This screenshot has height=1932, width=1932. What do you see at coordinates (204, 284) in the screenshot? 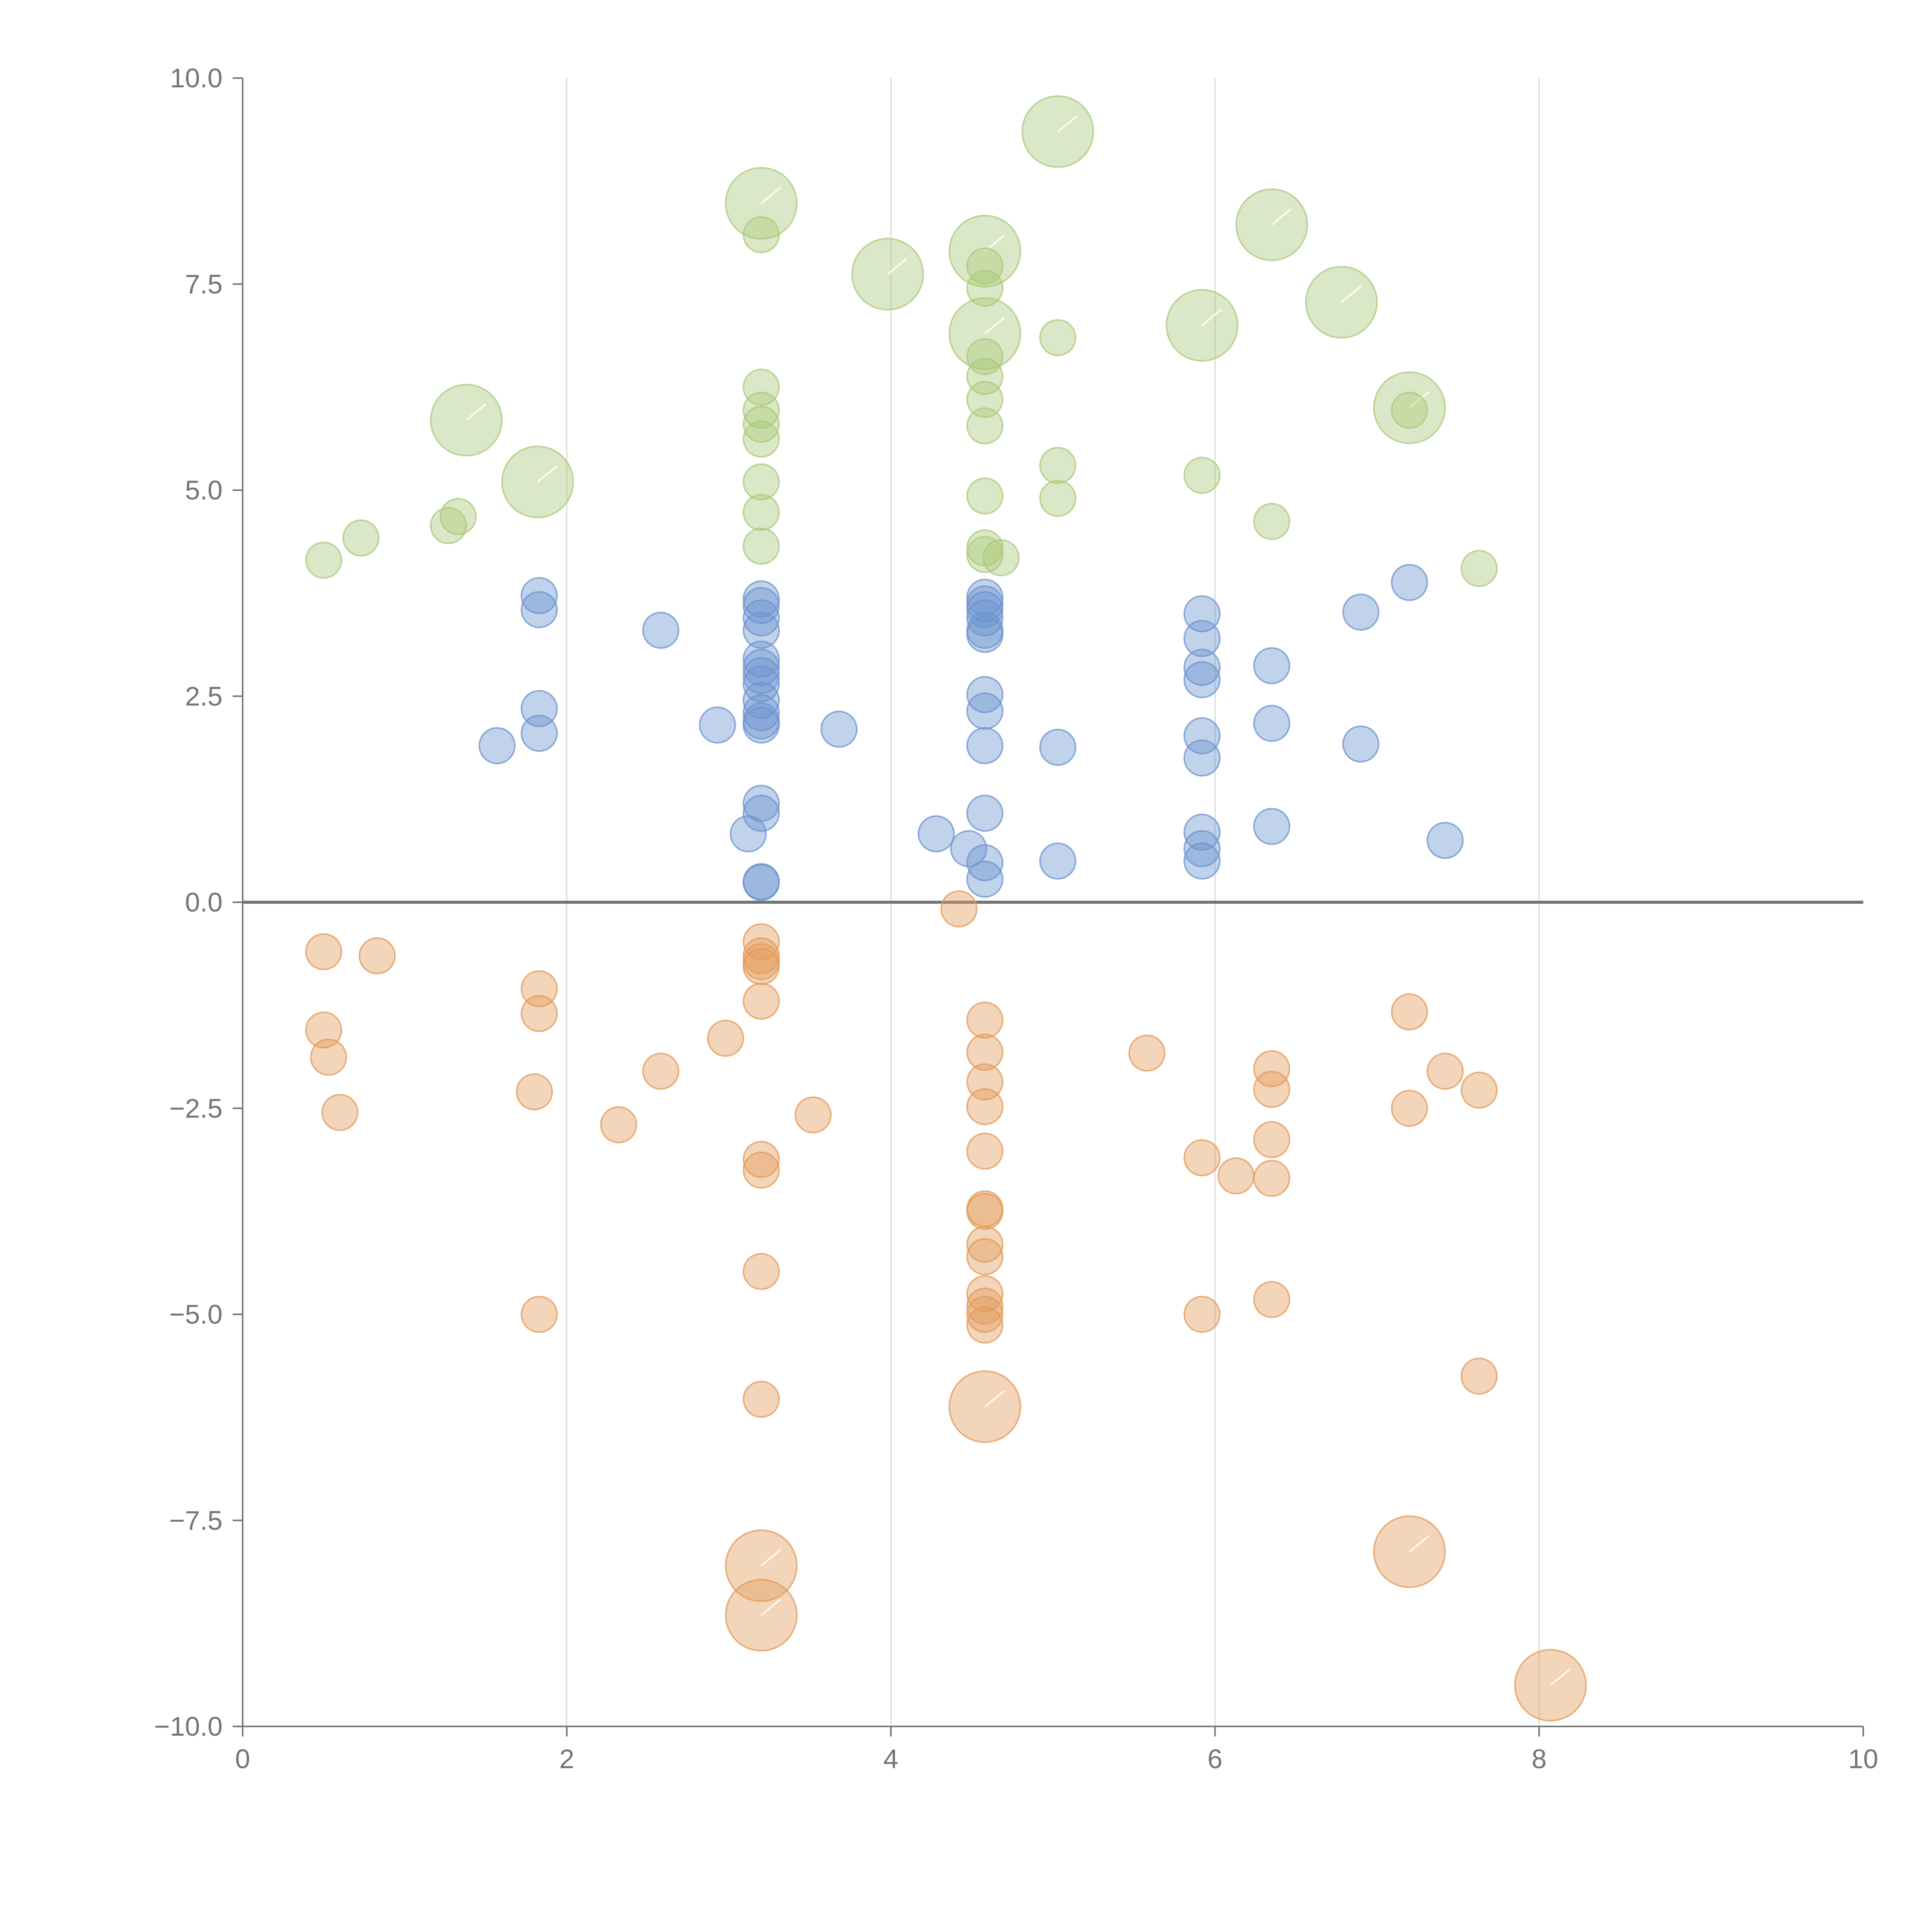
I see `y-tick-label: 7.5` at bounding box center [204, 284].